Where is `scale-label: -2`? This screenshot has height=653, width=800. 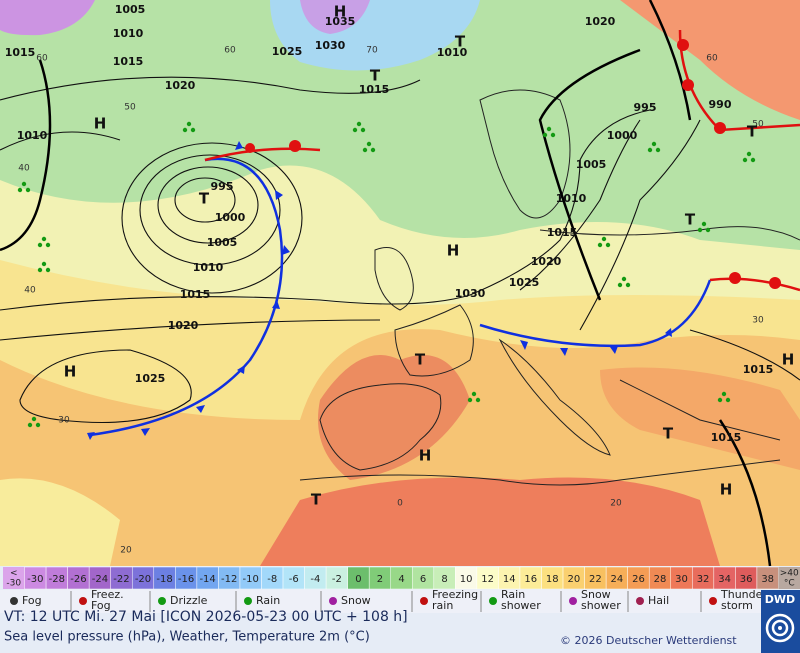 scale-label: -2 is located at coordinates (337, 579).